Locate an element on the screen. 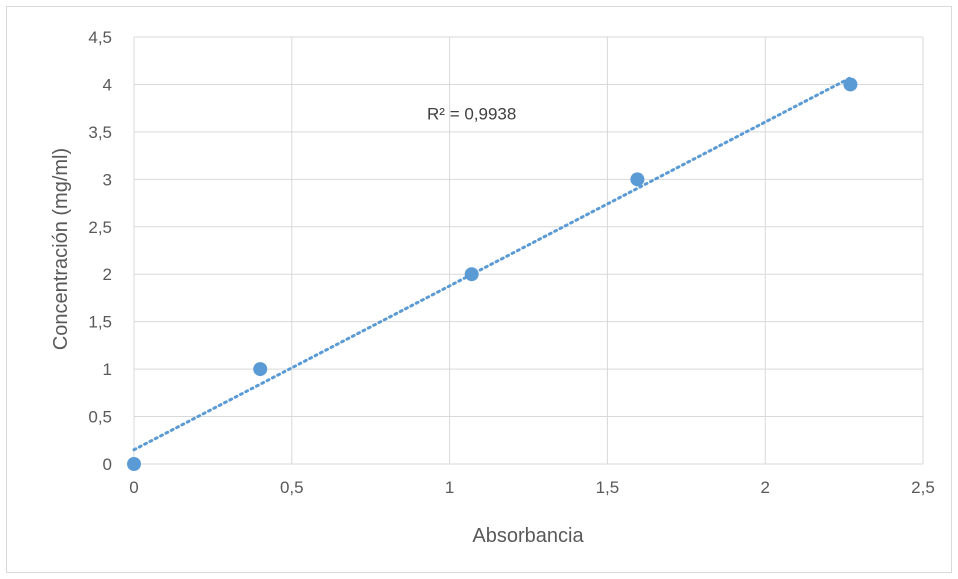  x-tick-label: 1,5 is located at coordinates (608, 487).